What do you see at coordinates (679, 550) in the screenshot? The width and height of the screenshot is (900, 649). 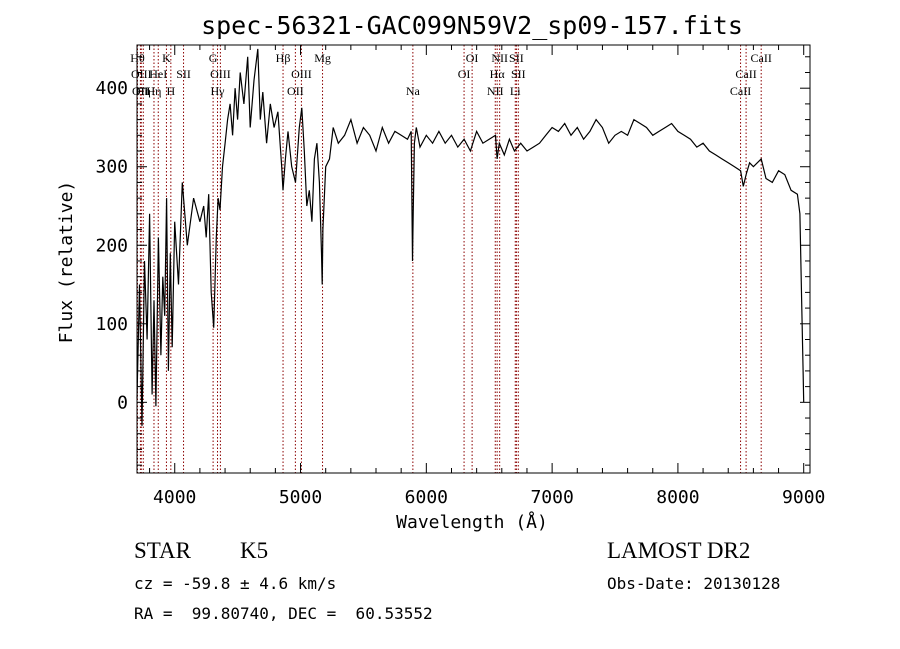 I see `survey-name: LAMOST DR2` at bounding box center [679, 550].